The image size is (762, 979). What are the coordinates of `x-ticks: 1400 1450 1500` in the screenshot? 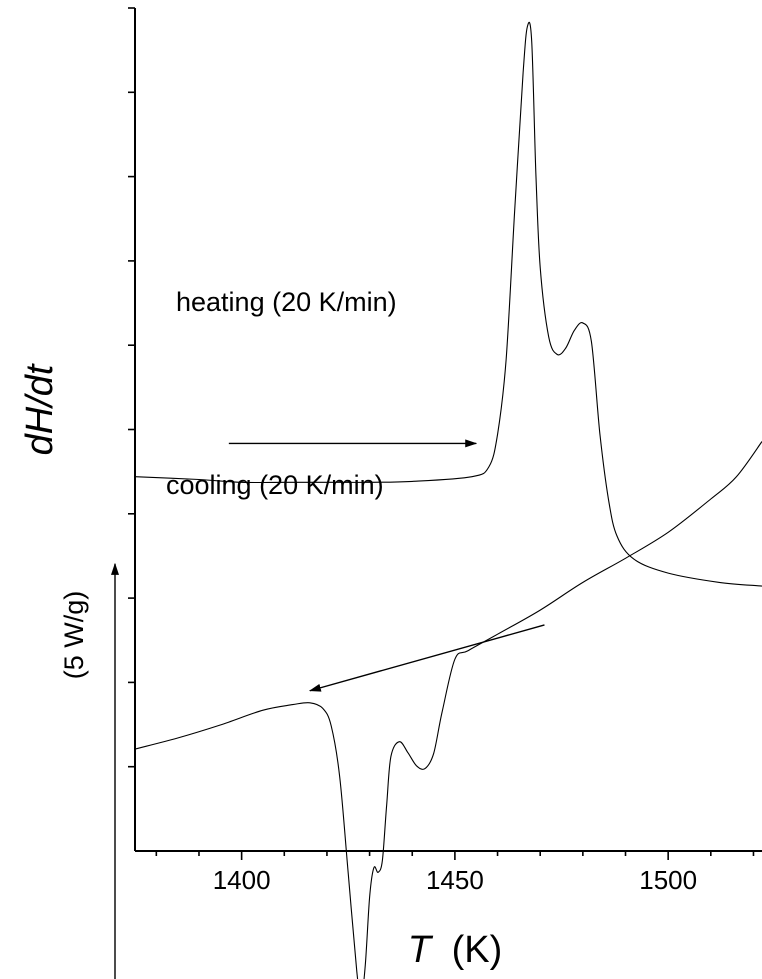 It's located at (455, 873).